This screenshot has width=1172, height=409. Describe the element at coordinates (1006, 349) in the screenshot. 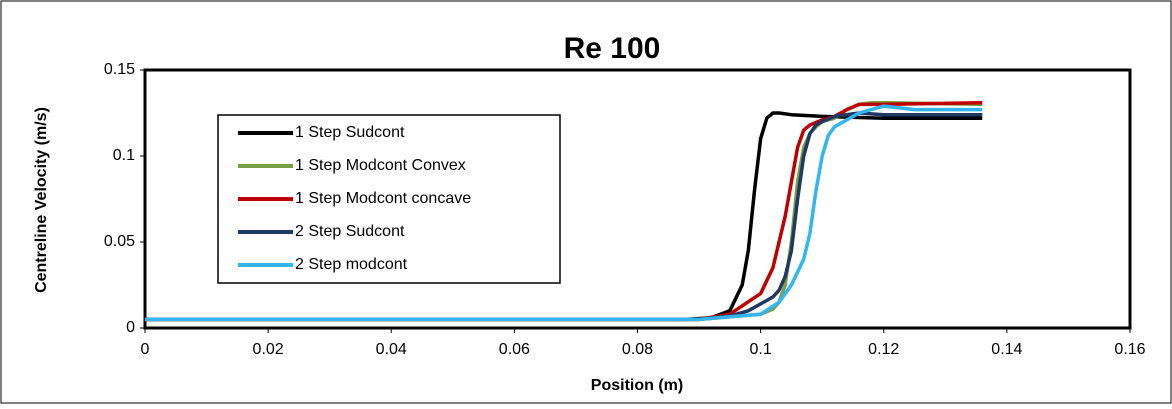

I see `x-tick-label: 0.14` at that location.